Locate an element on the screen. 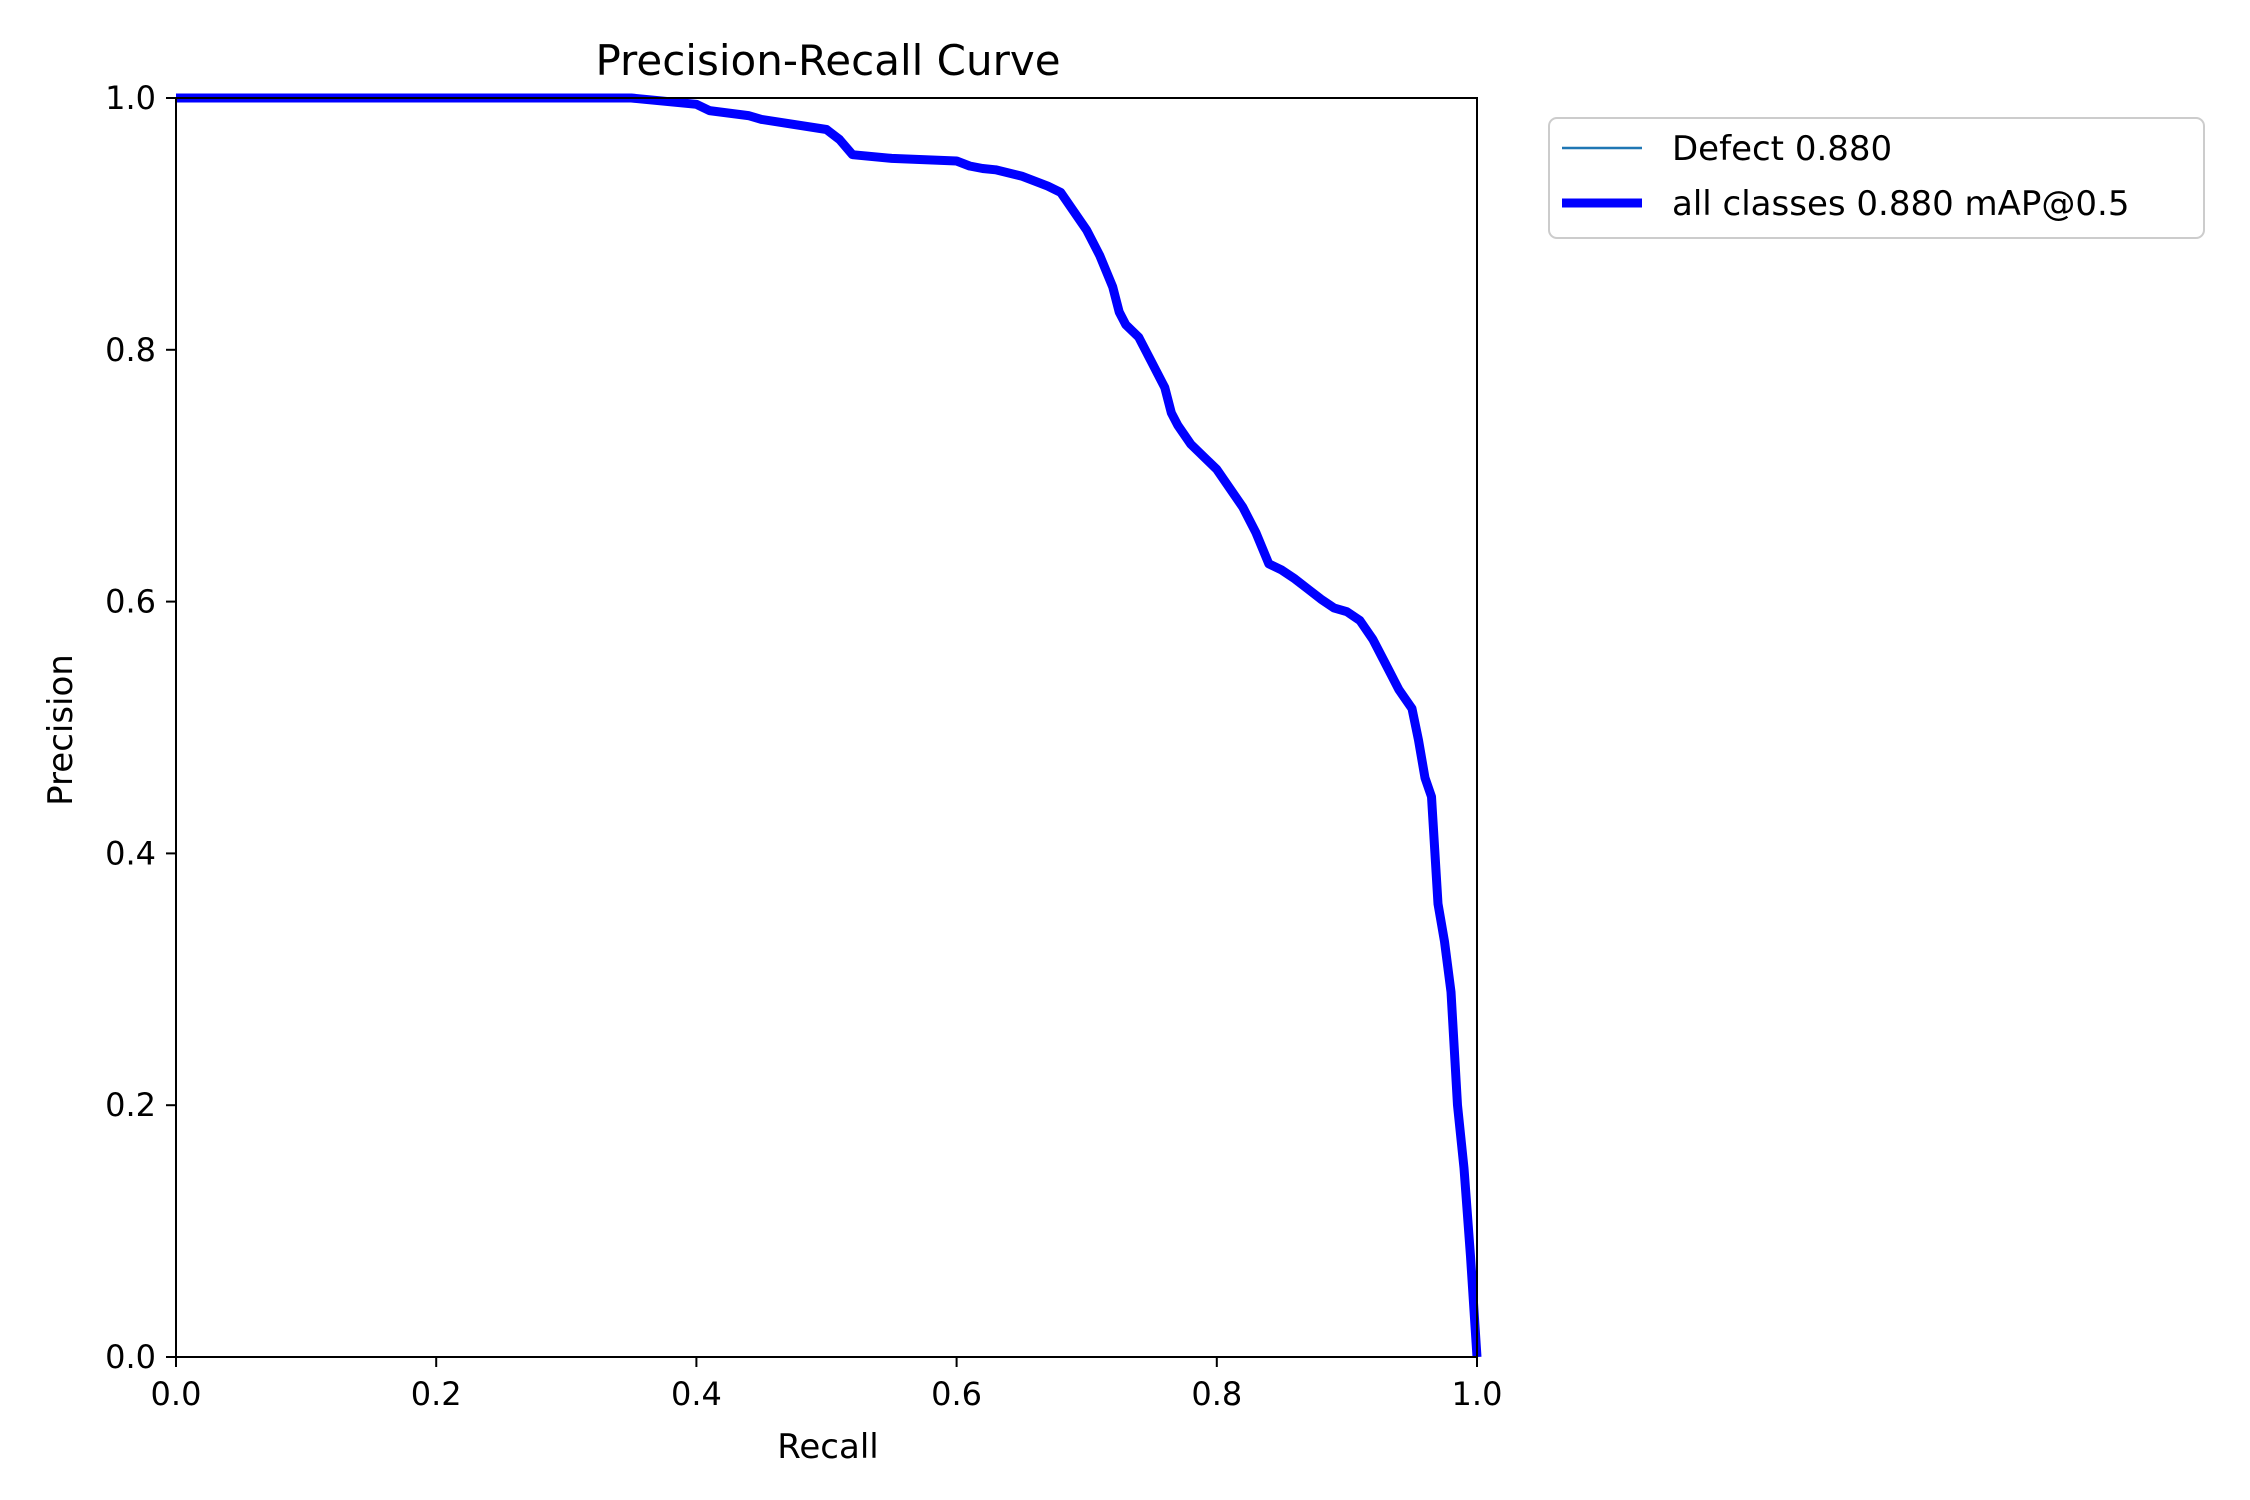 This screenshot has width=2250, height=1500. legend: Defect 0.880 all classes 0.880 mAP@0.5 is located at coordinates (1876, 178).